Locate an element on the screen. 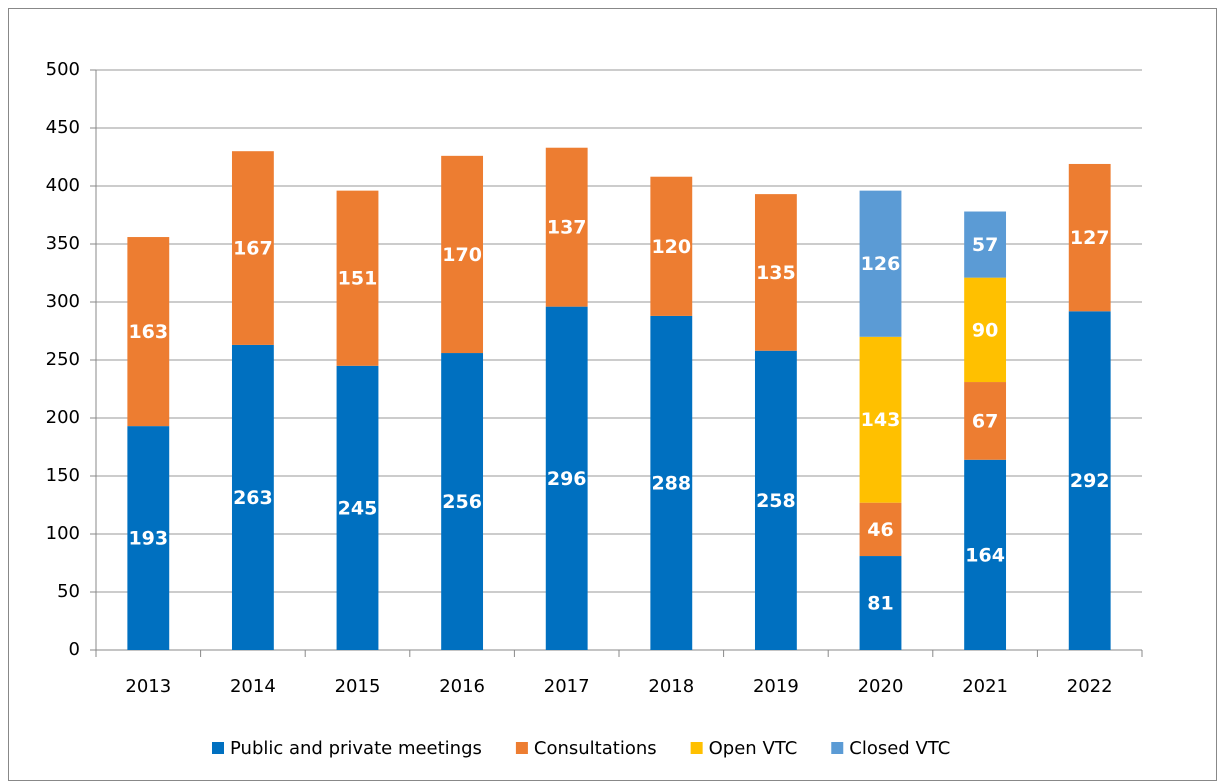 The height and width of the screenshot is (784, 1219). x-tick-label: 2018 is located at coordinates (671, 686).